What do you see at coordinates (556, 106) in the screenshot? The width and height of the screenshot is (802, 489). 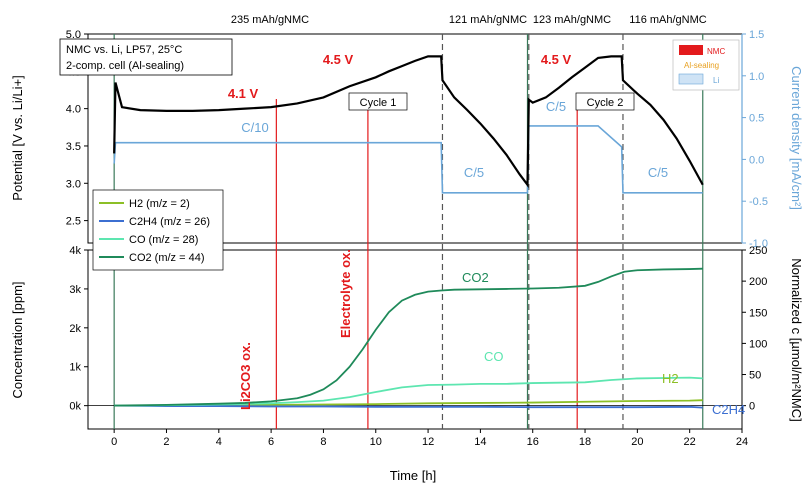 I see `label-c5-b: C/5` at bounding box center [556, 106].